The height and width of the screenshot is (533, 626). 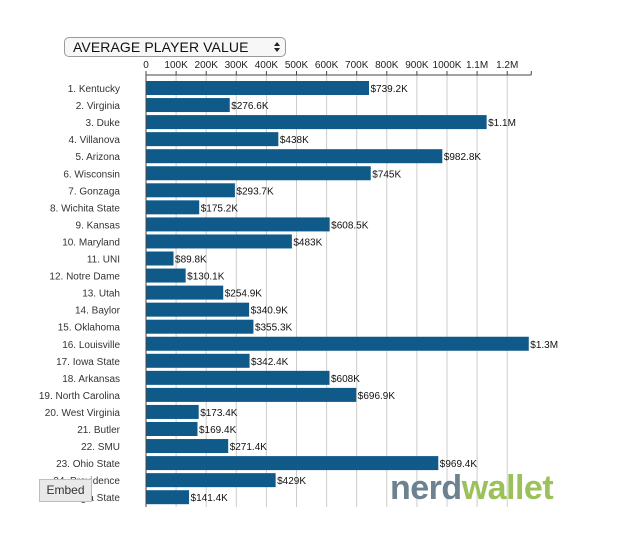 What do you see at coordinates (94, 89) in the screenshot?
I see `category-label: 1. Kentucky` at bounding box center [94, 89].